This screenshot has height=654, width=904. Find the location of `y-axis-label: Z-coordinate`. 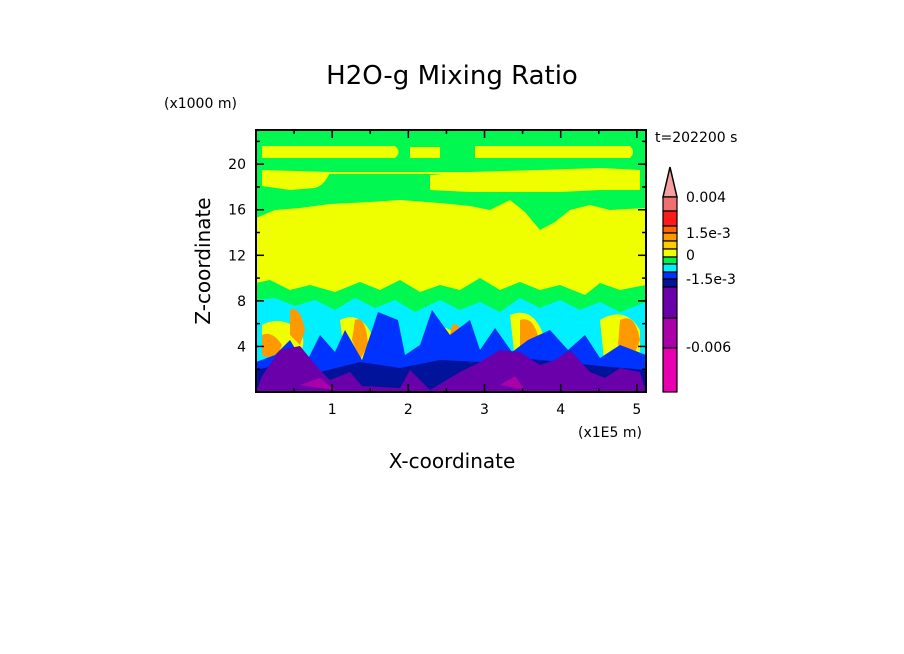

y-axis-label: Z-coordinate is located at coordinates (203, 260).